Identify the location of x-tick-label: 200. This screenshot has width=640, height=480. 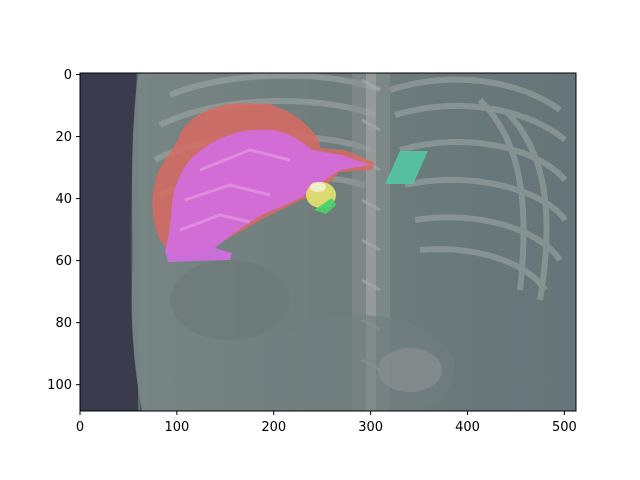
(273, 427).